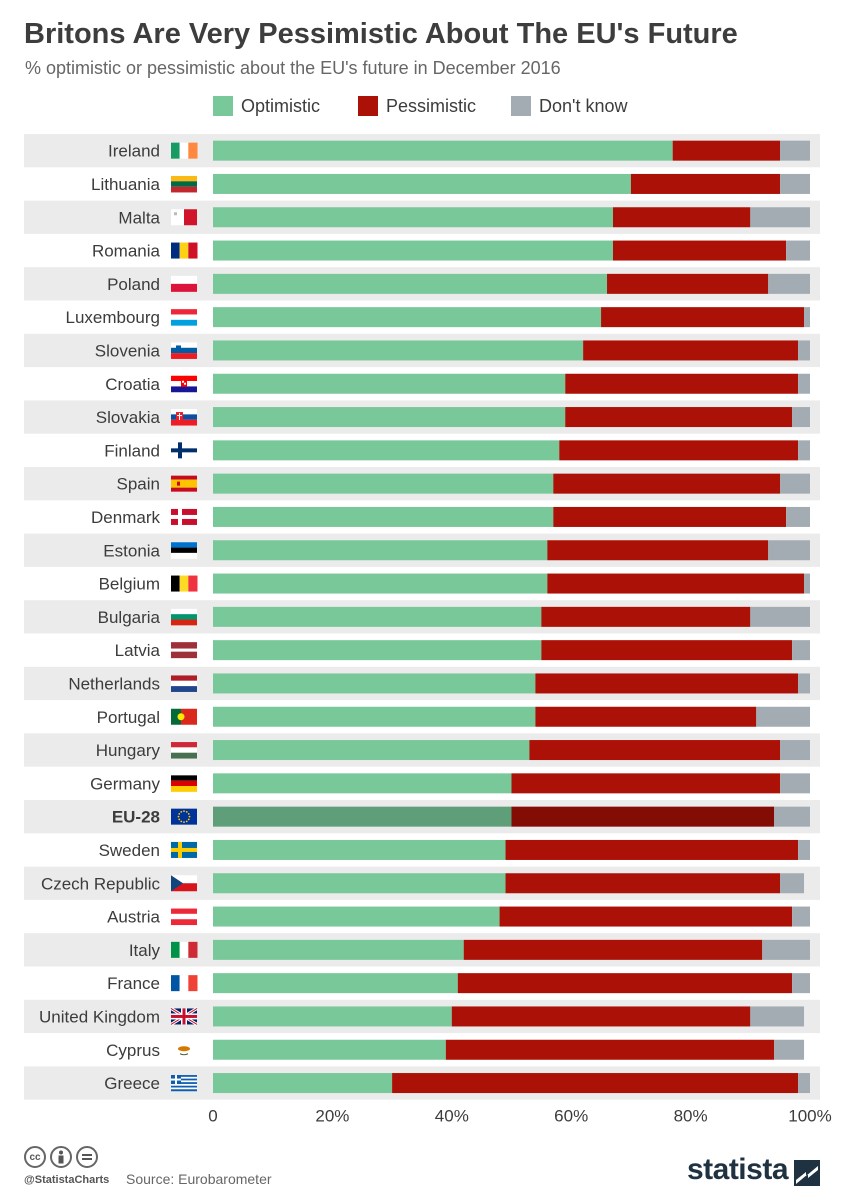 The height and width of the screenshot is (1200, 842). I want to click on creative-commons-icon: cc, so click(35, 1157).